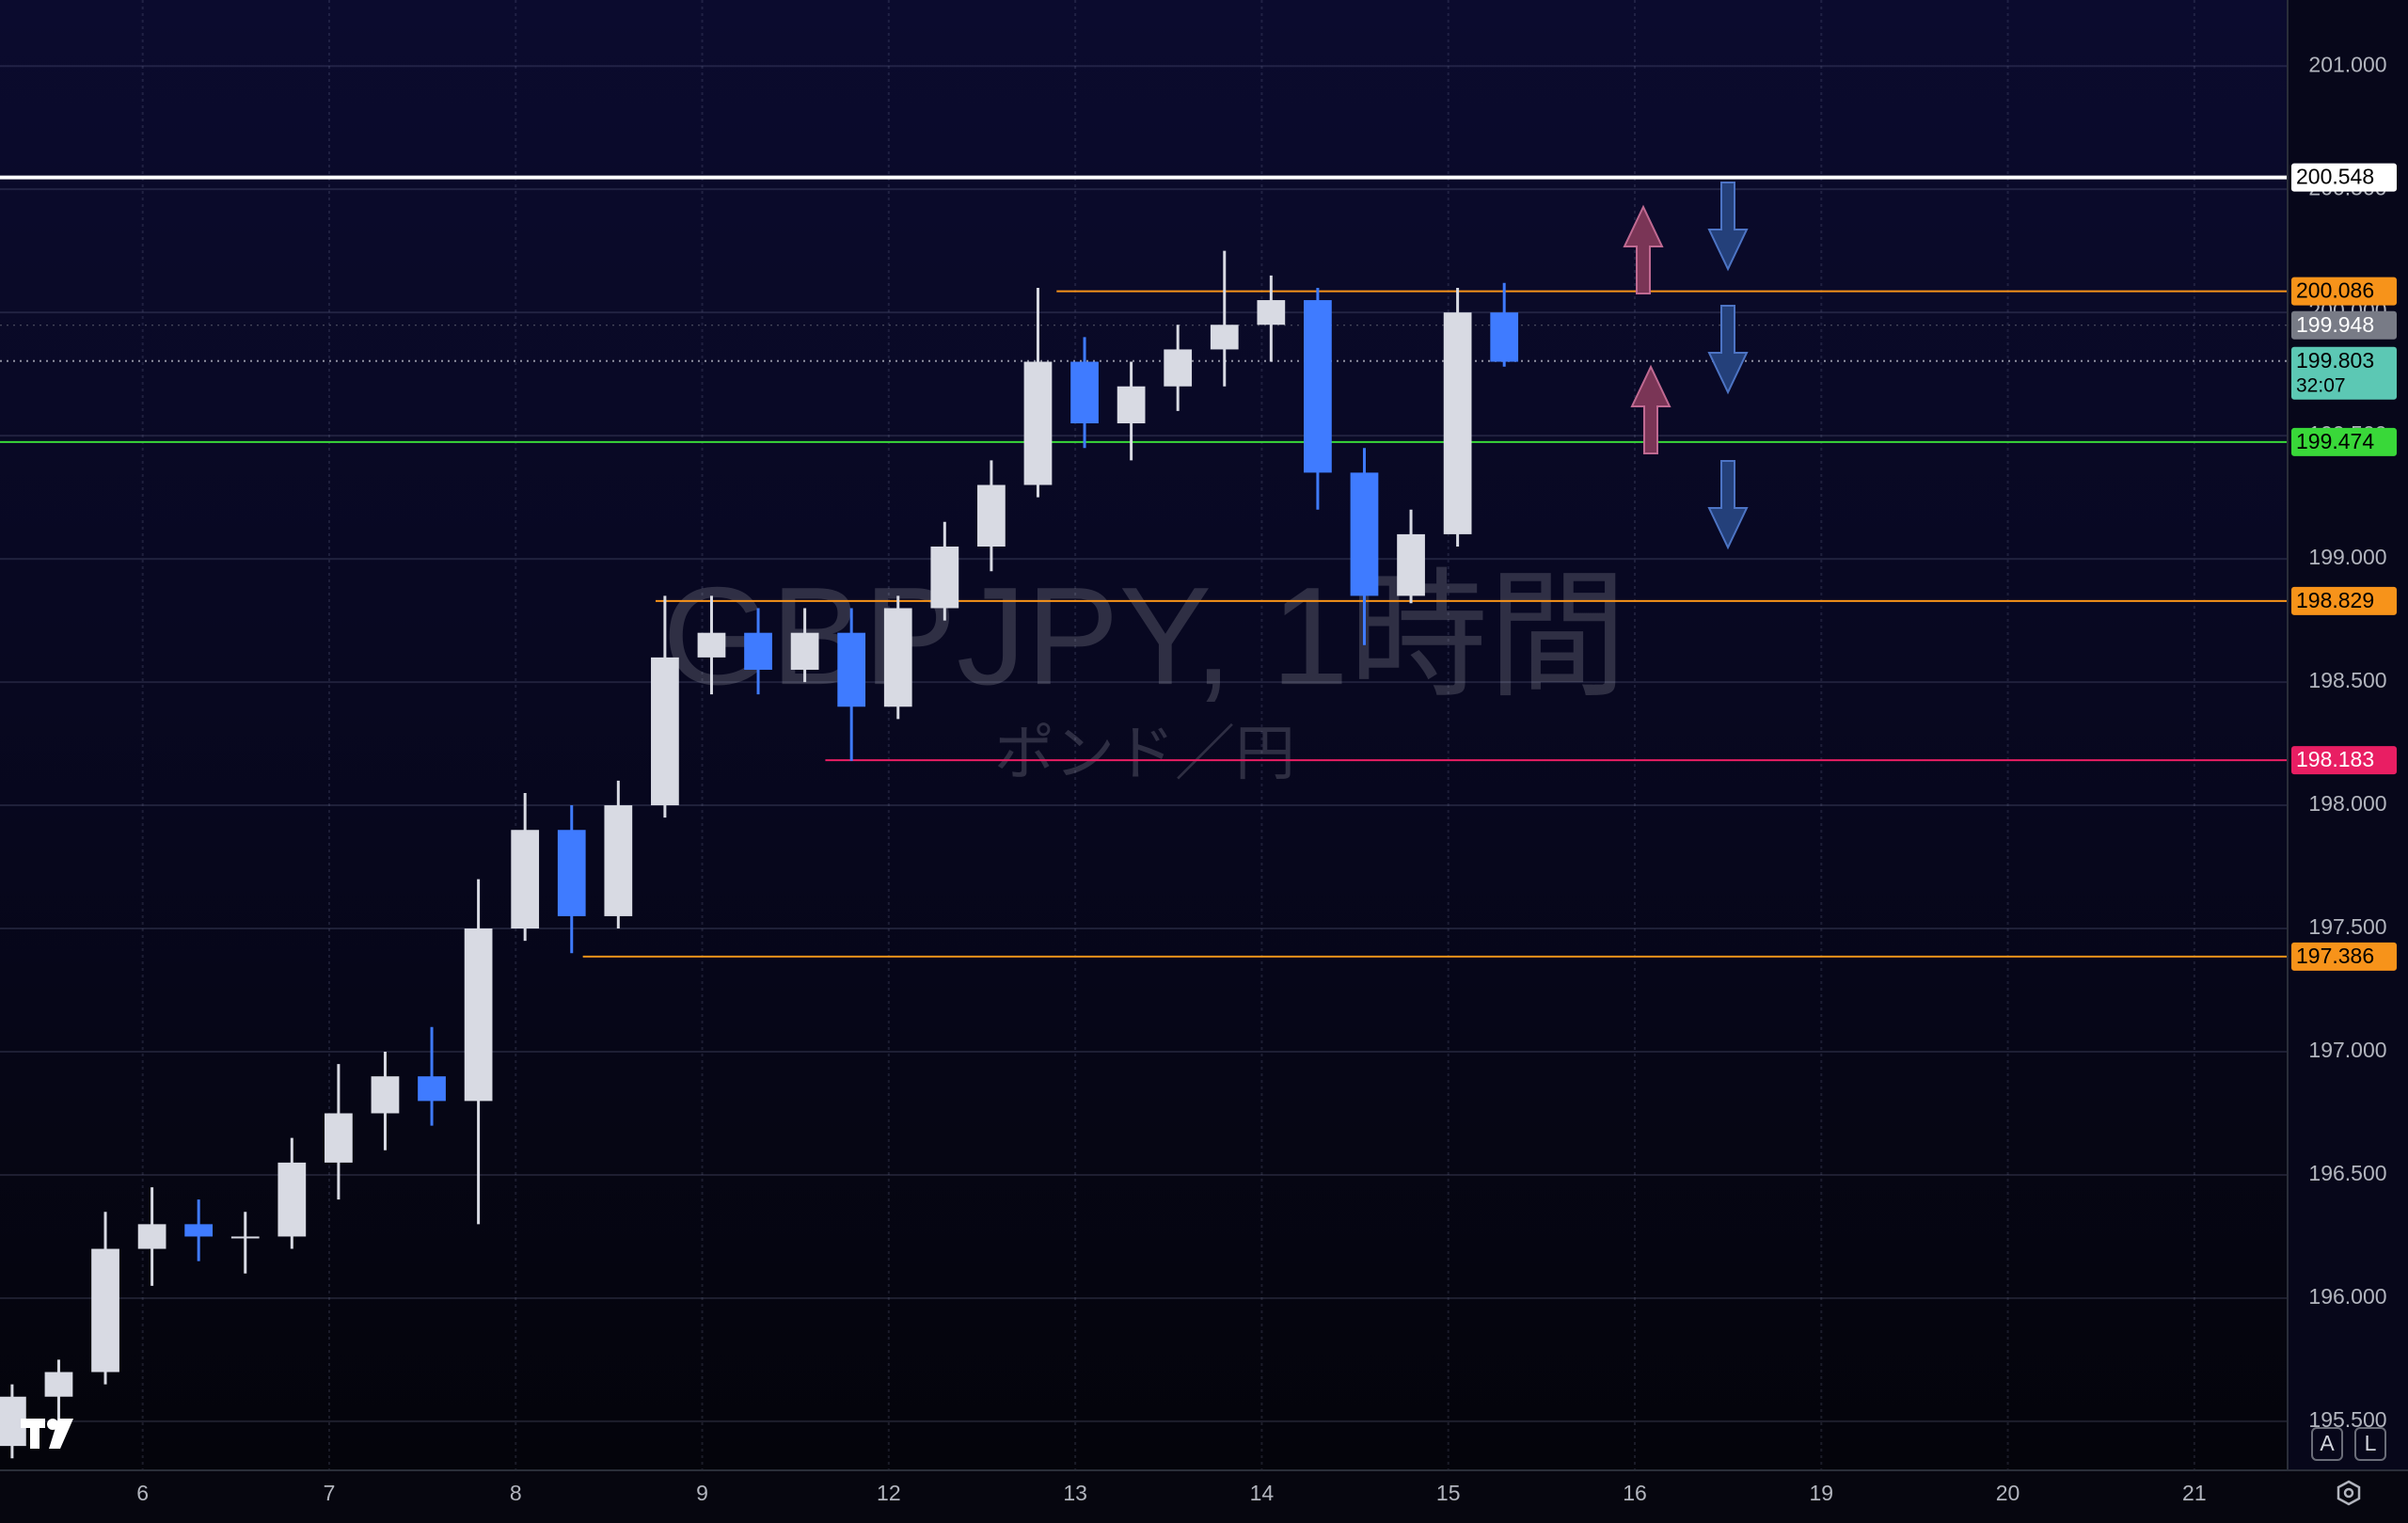  Describe the element at coordinates (2195, 1493) in the screenshot. I see `x-tick-label: 21` at that location.